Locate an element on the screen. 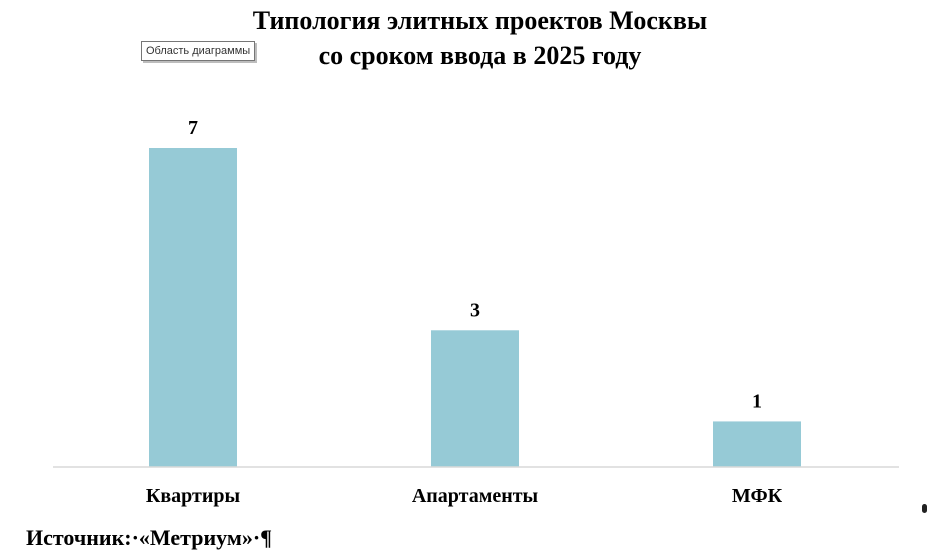  category-label-2: Апартаменты is located at coordinates (475, 496).